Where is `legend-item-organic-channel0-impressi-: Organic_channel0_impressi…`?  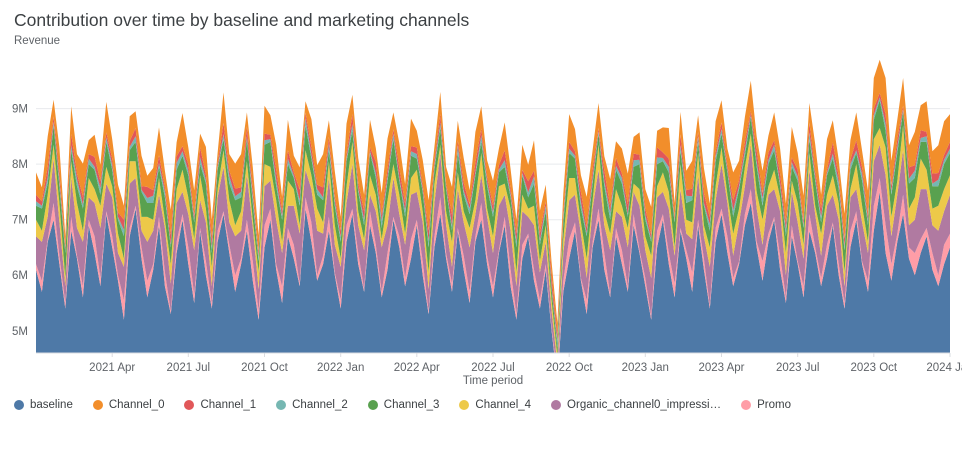 legend-item-organic-channel0-impressi-: Organic_channel0_impressi… is located at coordinates (636, 405).